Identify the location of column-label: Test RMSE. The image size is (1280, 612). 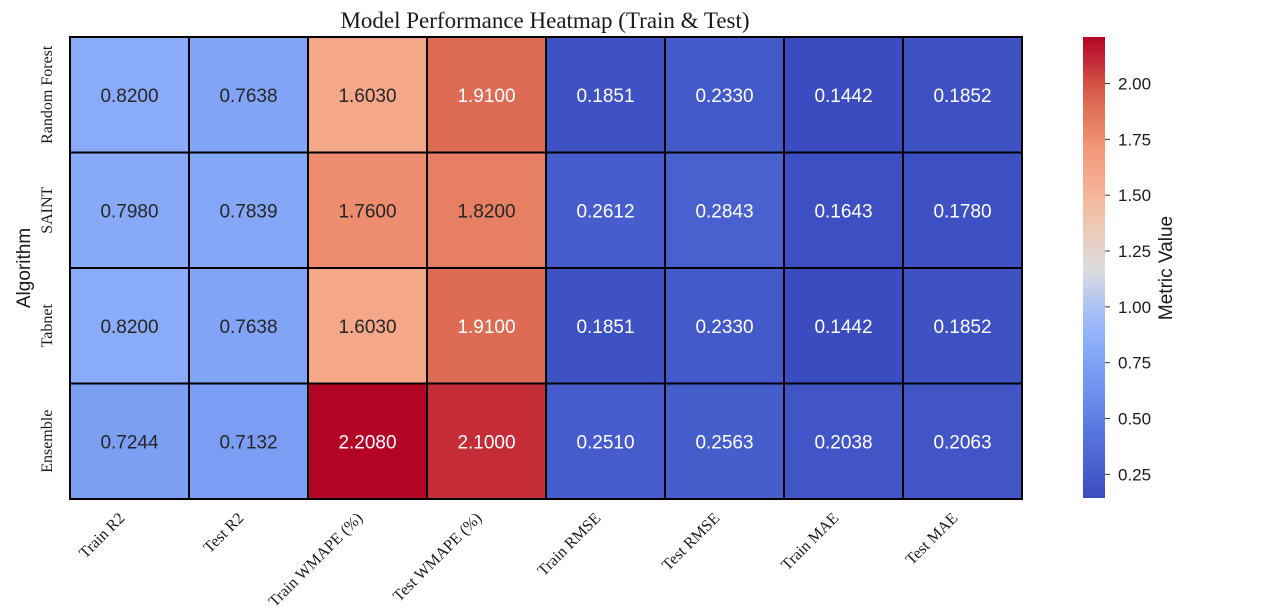
(691, 542).